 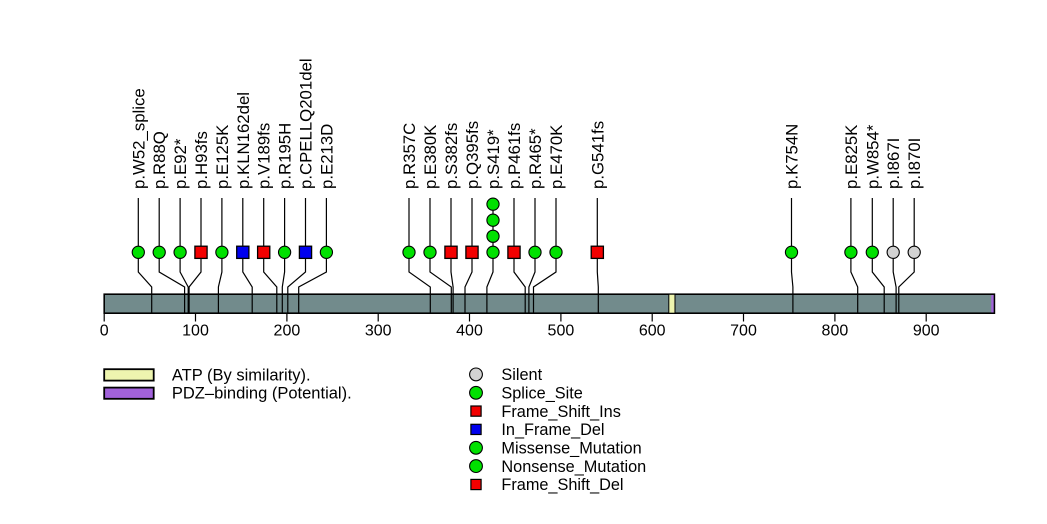 What do you see at coordinates (285, 156) in the screenshot?
I see `svg-text: p.R195H` at bounding box center [285, 156].